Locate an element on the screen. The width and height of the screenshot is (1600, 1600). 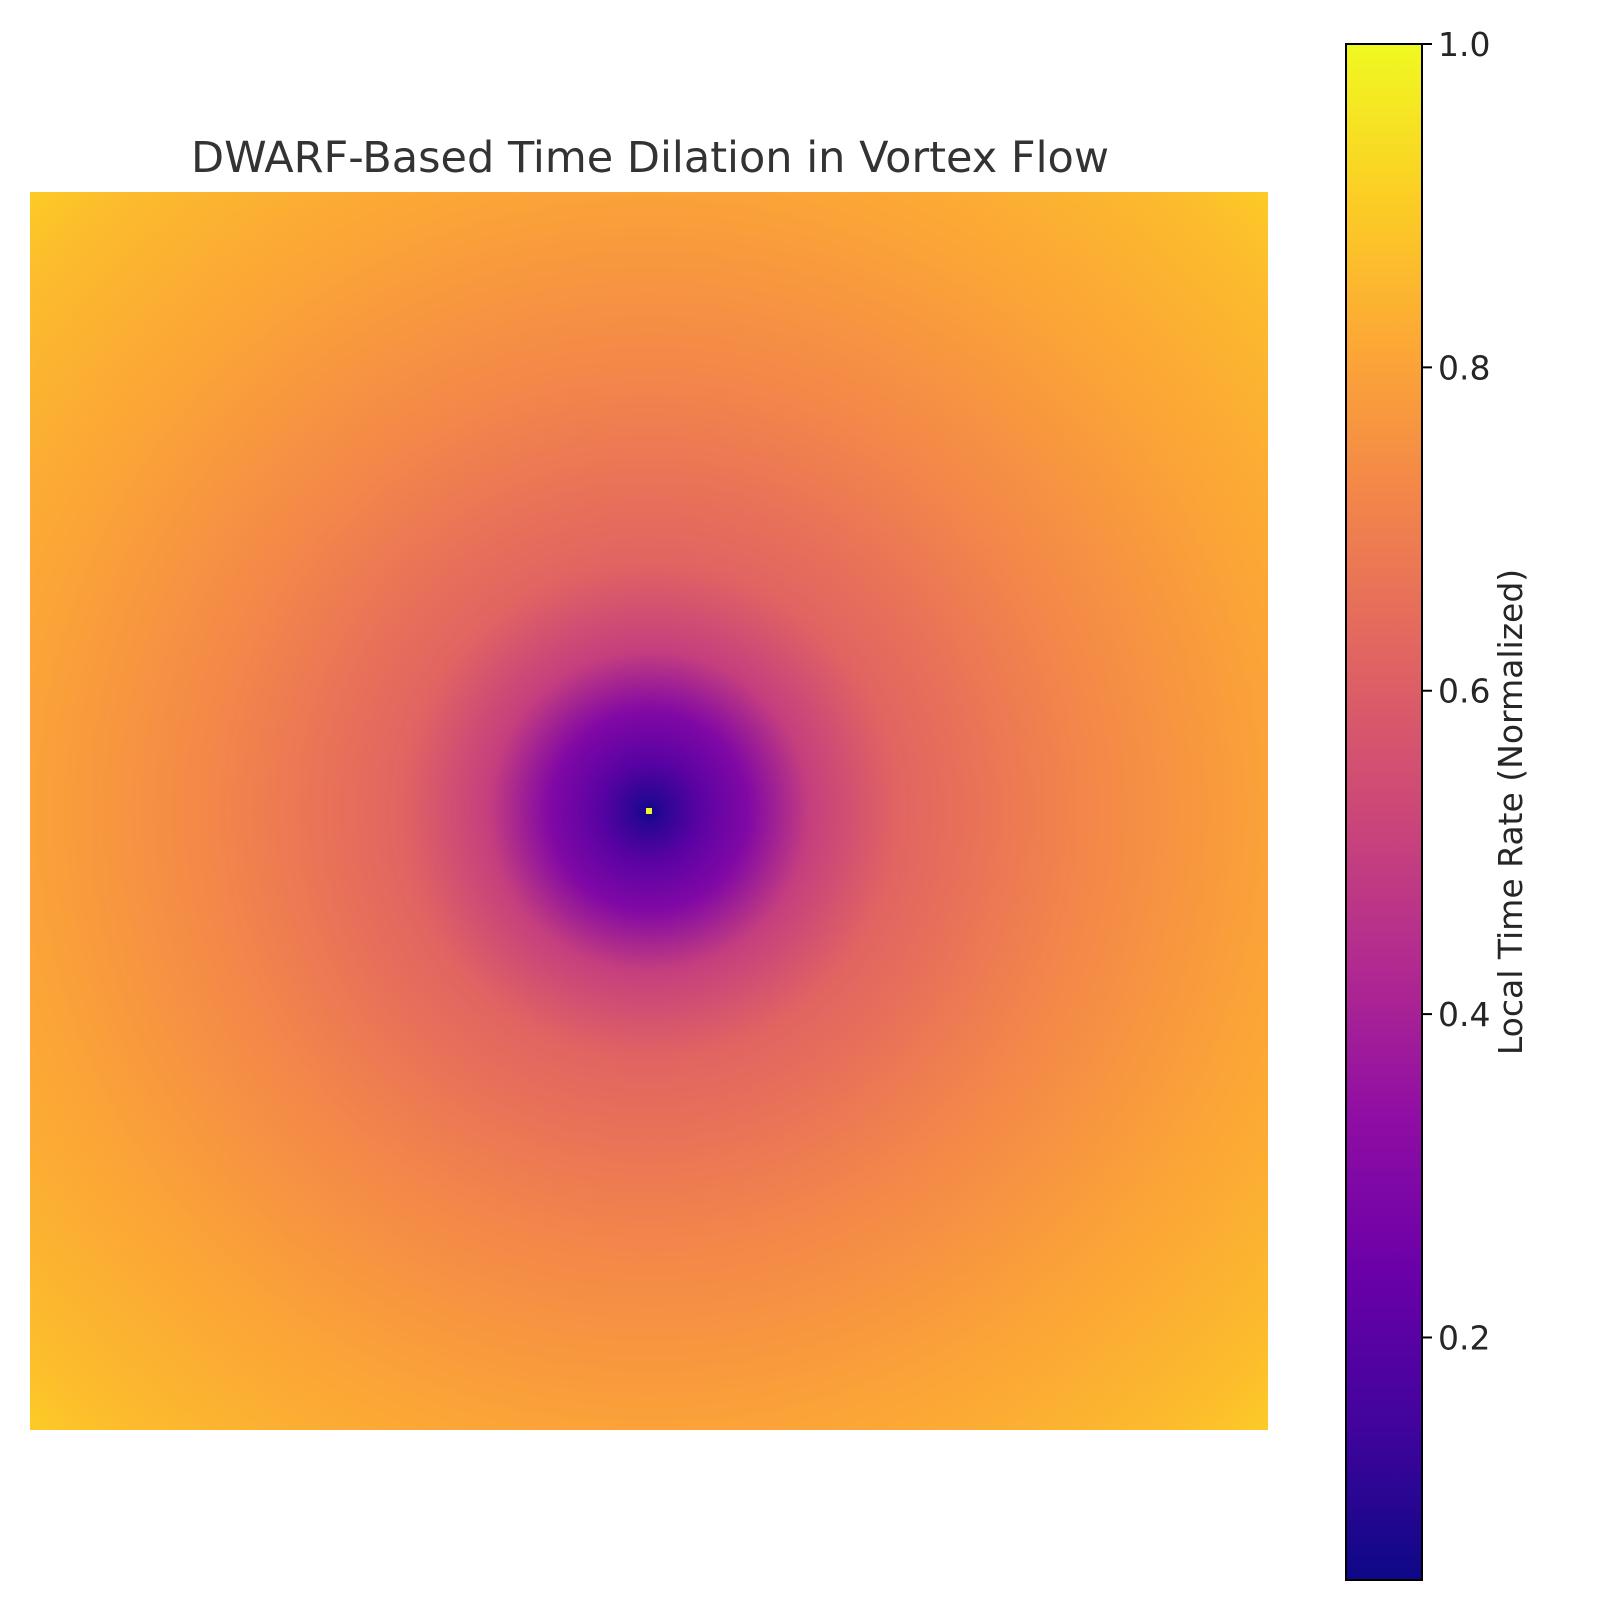
colorbar-tick-label: 0.2 is located at coordinates (1464, 1337).